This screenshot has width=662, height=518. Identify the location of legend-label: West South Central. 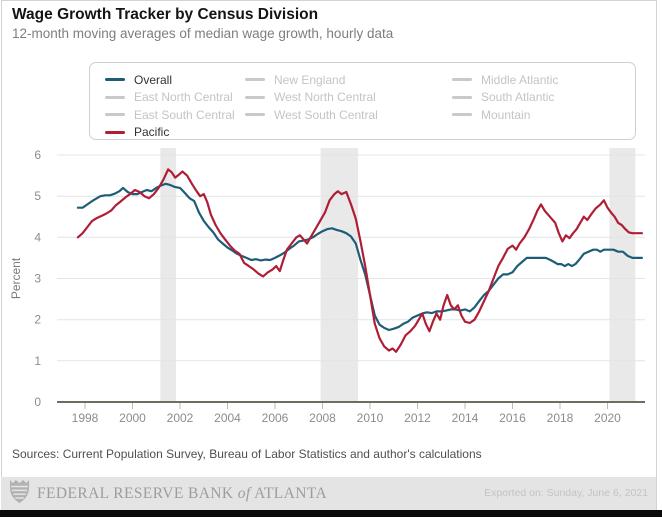
(326, 114).